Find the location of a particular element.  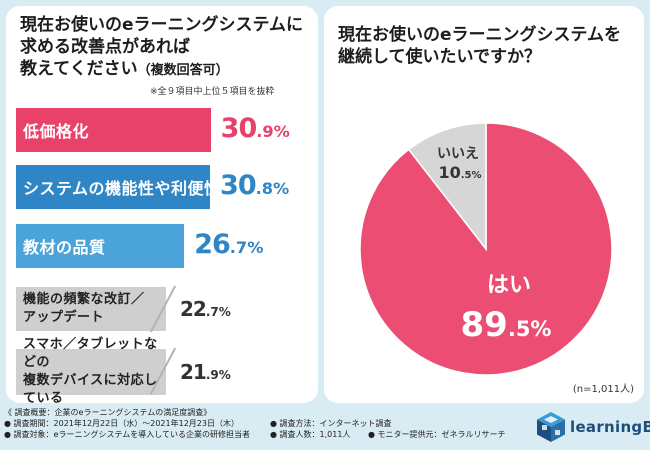

pie-chart-title-line1: 現在お使いのeラーニングシステムを is located at coordinates (480, 35).